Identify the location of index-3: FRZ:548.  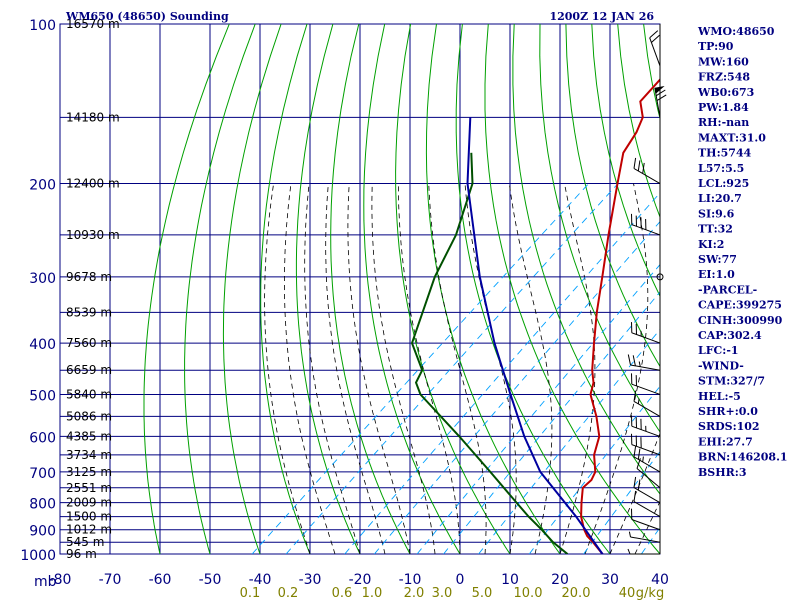
(724, 77).